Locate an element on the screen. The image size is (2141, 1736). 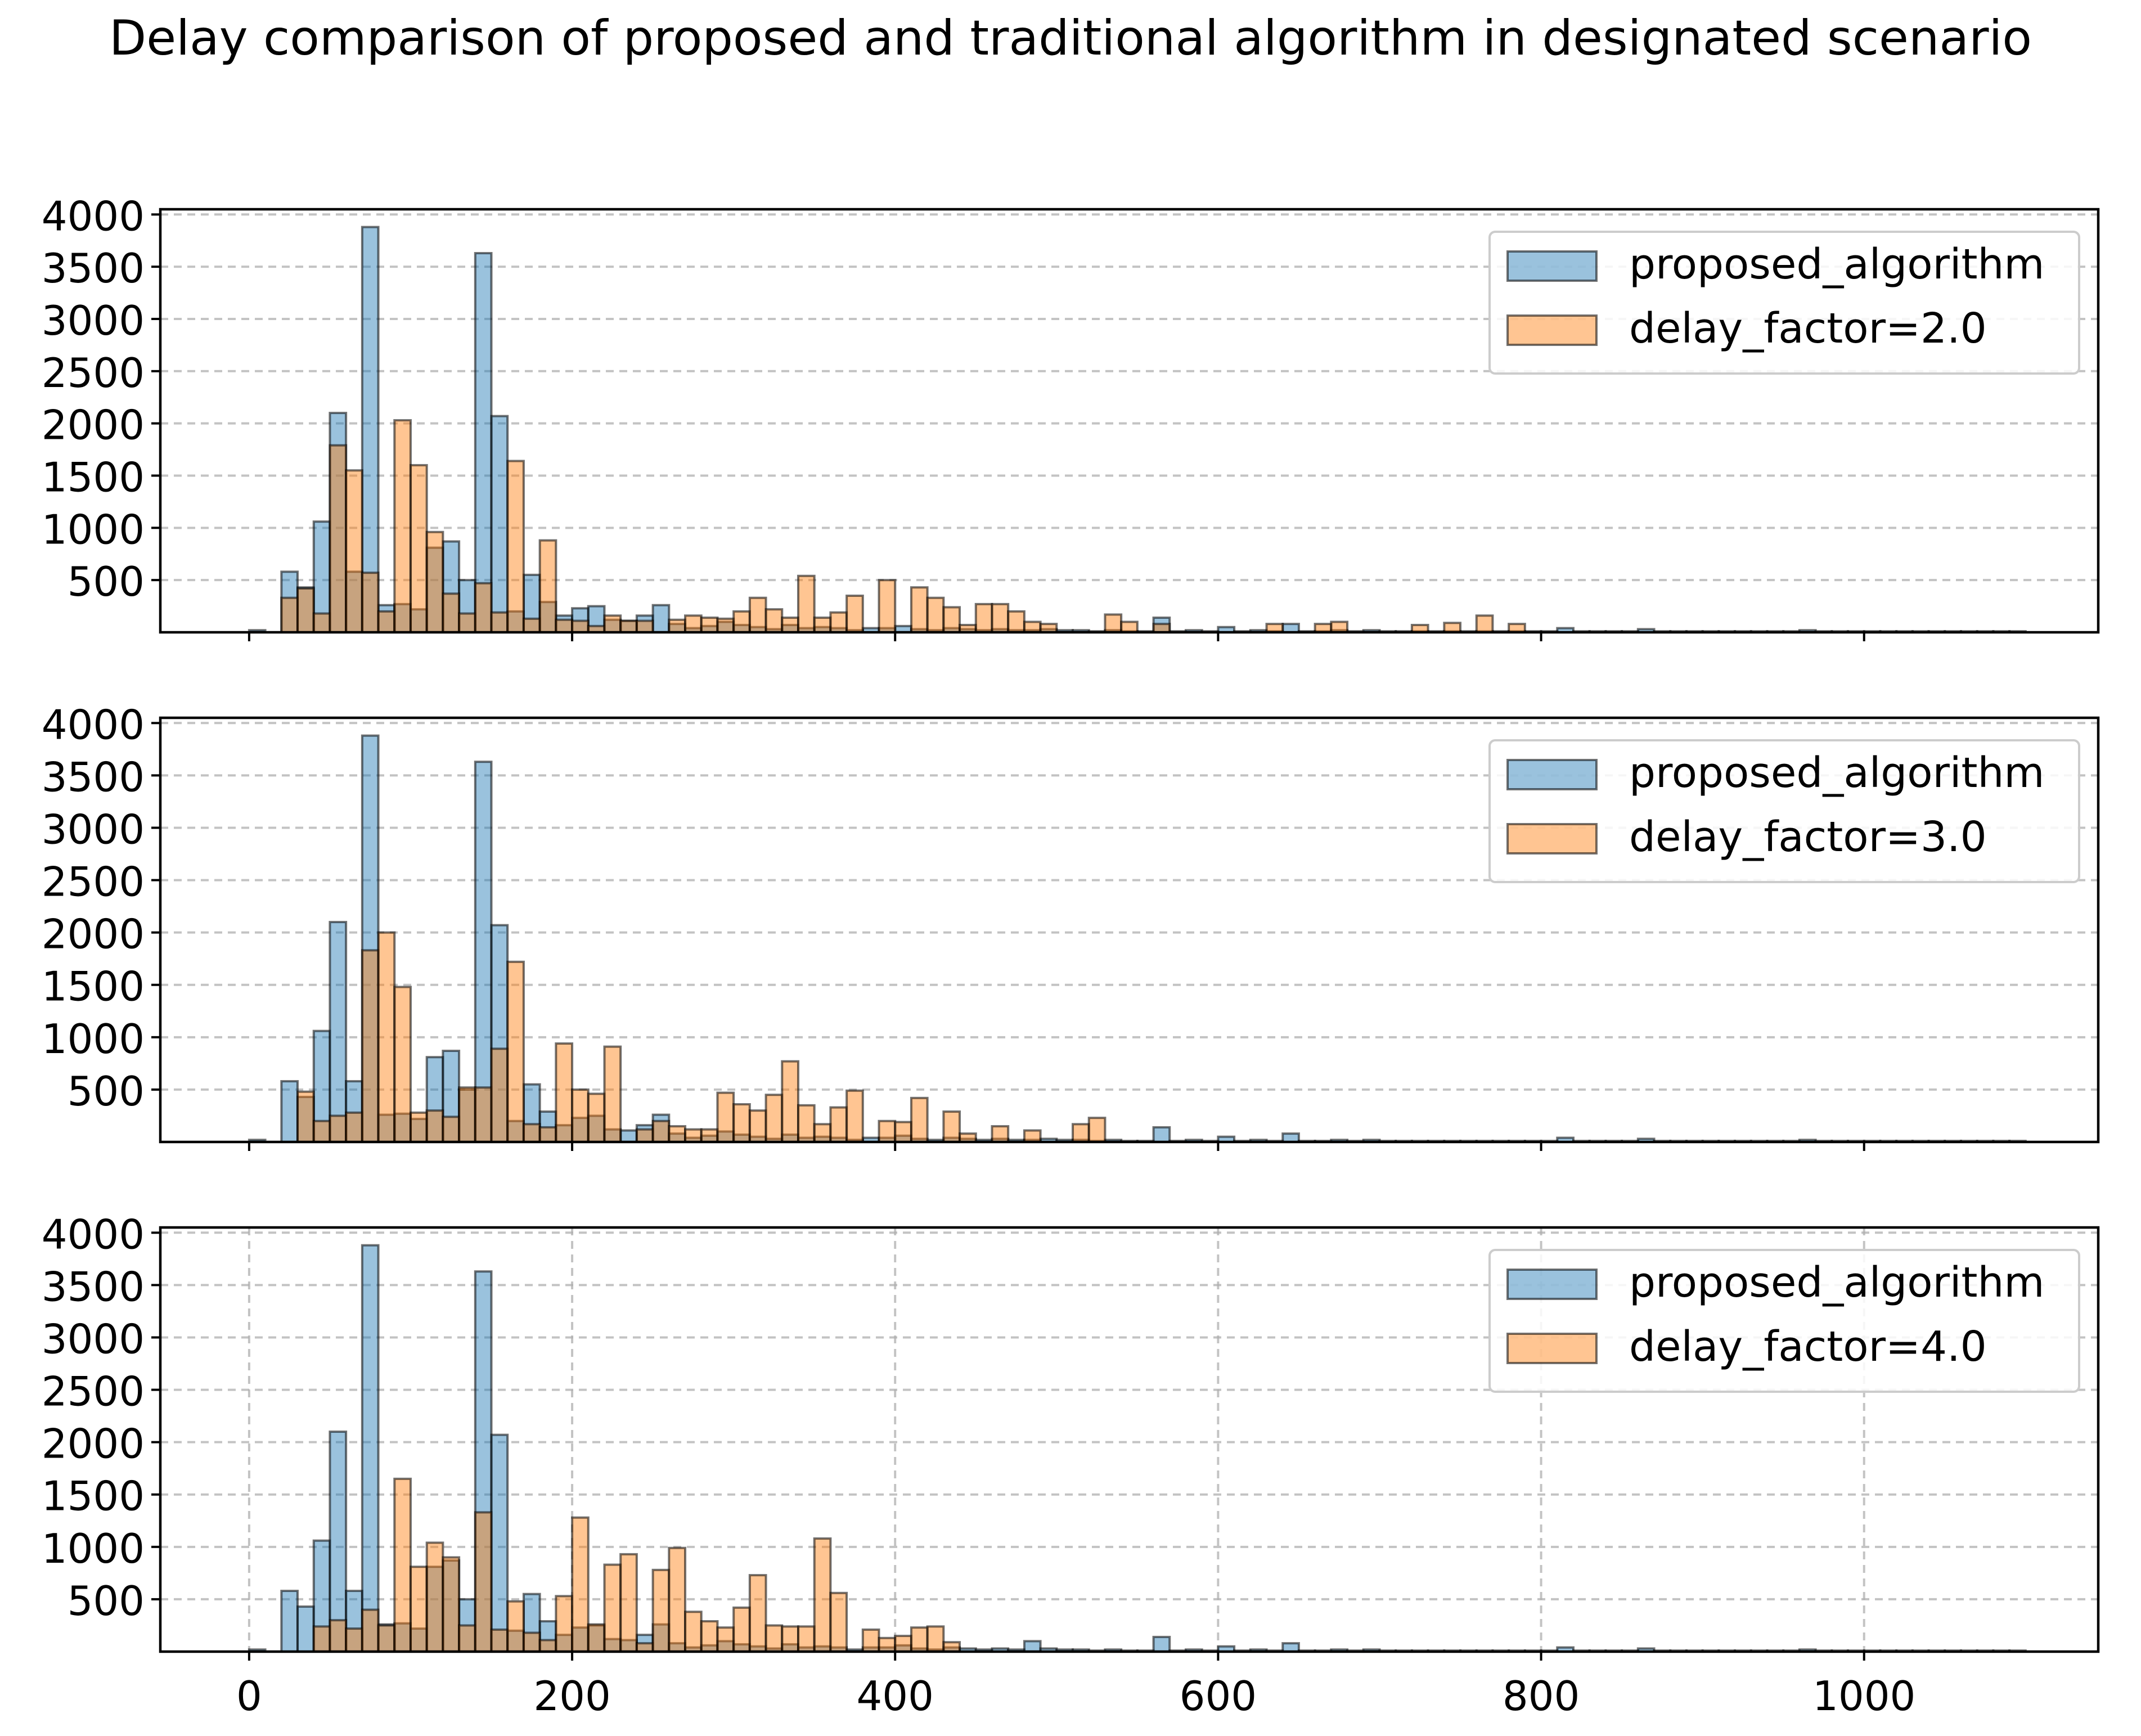
legend-label-traditional: delay_factor=3.0 is located at coordinates (1808, 837).